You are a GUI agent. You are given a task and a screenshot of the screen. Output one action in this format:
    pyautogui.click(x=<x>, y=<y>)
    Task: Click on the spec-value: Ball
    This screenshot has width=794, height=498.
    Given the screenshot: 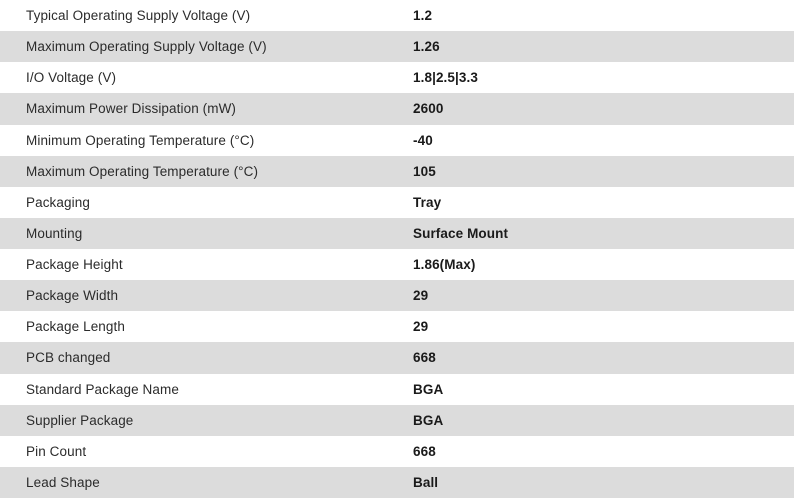 What is the action you would take?
    pyautogui.click(x=426, y=482)
    